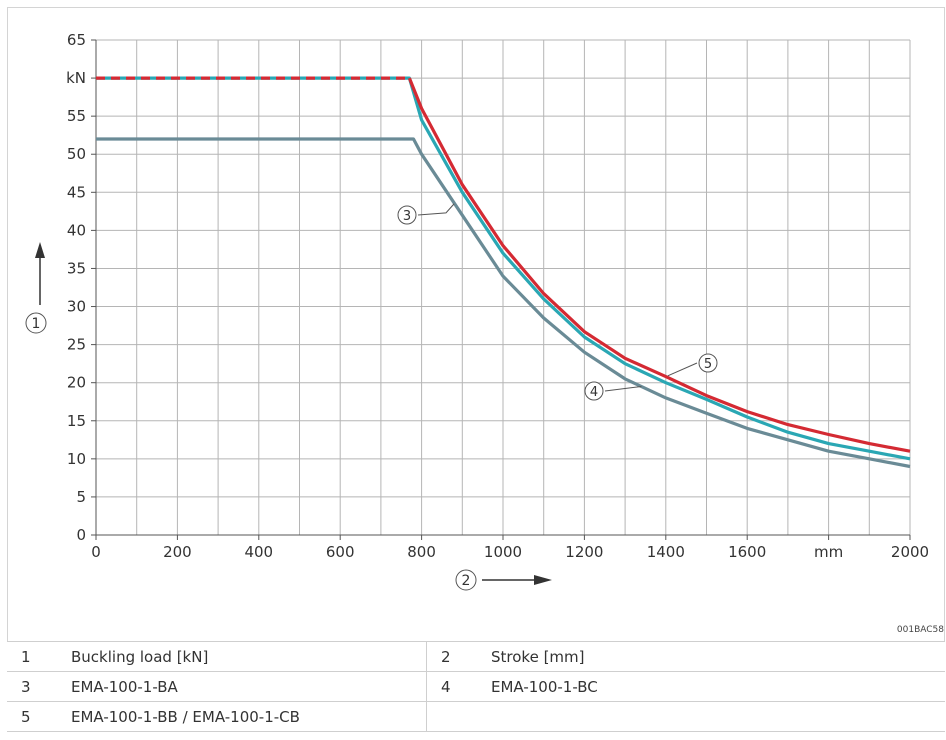 The image size is (946, 740). Describe the element at coordinates (76, 268) in the screenshot. I see `y-tick-label: 35` at that location.